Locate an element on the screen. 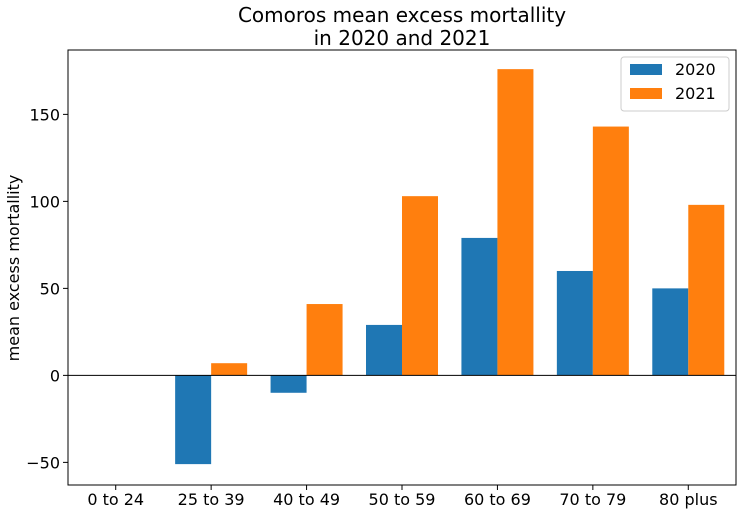  chart-title-line-2: in 2020 and 2021 is located at coordinates (402, 38).